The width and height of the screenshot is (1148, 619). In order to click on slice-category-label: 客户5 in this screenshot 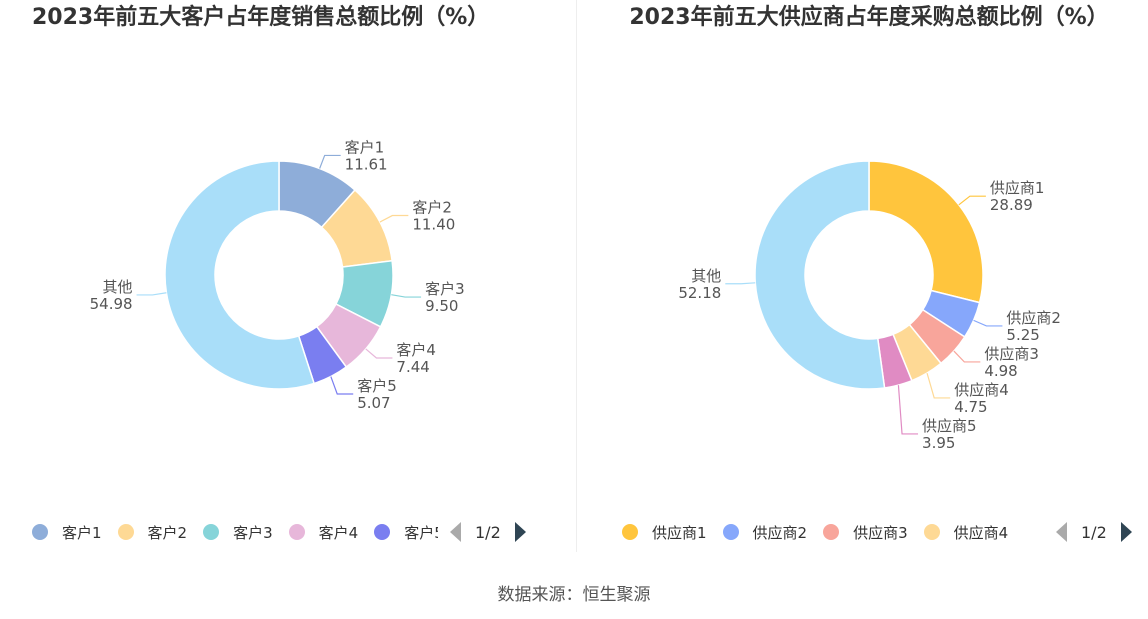, I will do `click(377, 386)`.